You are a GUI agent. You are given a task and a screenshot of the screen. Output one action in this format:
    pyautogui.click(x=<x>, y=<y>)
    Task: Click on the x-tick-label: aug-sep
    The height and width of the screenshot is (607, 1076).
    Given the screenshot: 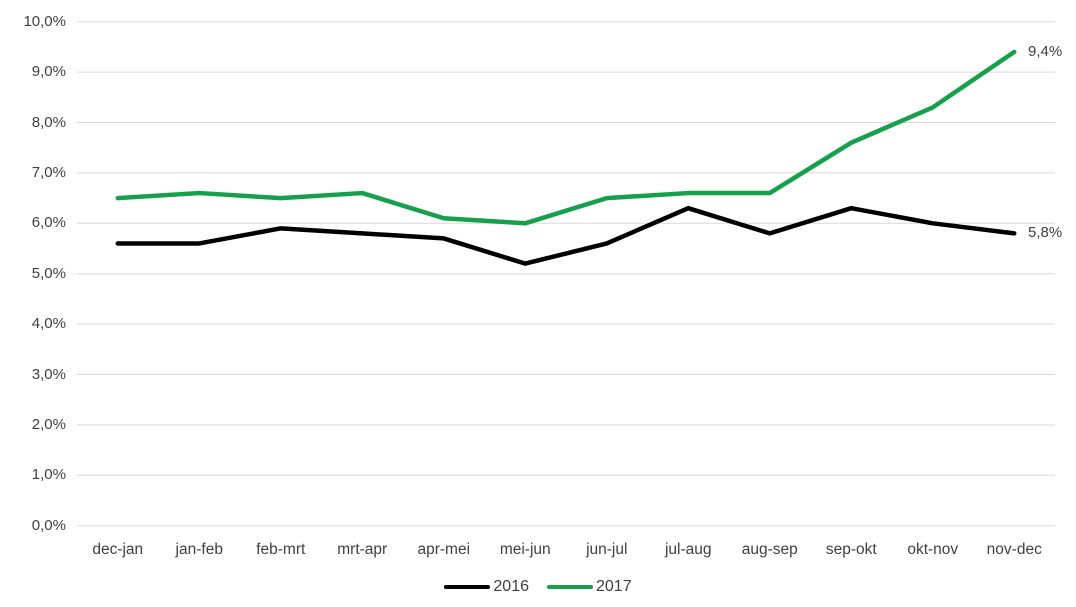 What is the action you would take?
    pyautogui.click(x=769, y=549)
    